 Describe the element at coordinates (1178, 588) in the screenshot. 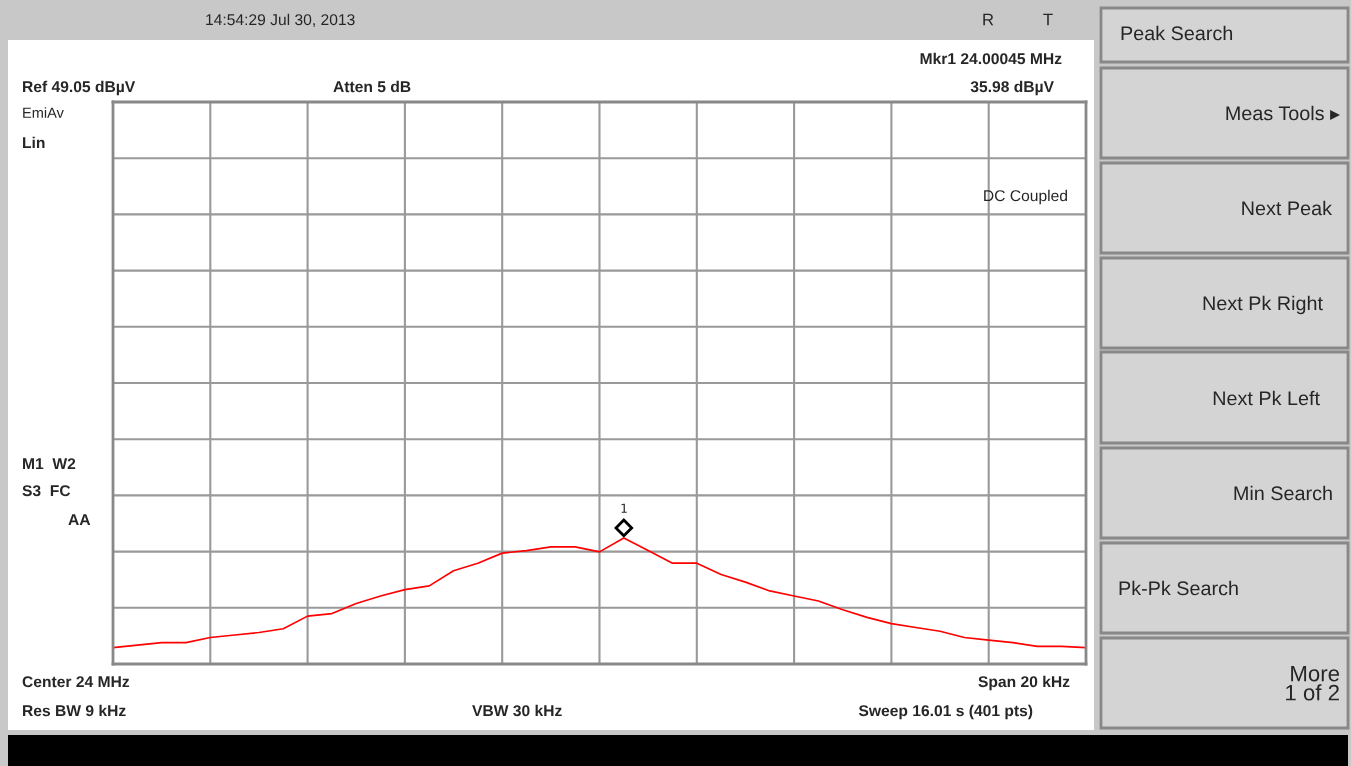

I see `text: Pk-Pk Search` at that location.